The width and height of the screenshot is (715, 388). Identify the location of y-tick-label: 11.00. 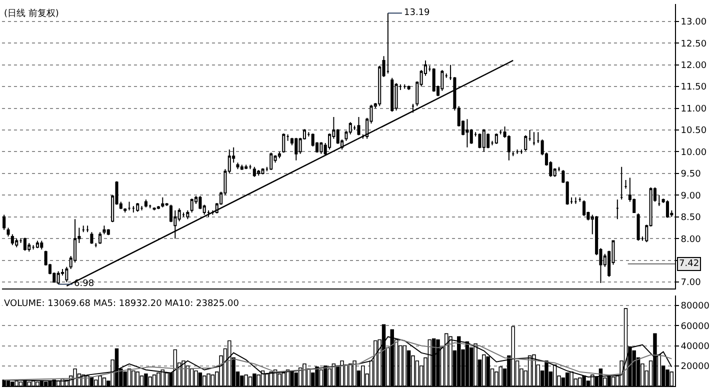
(693, 109).